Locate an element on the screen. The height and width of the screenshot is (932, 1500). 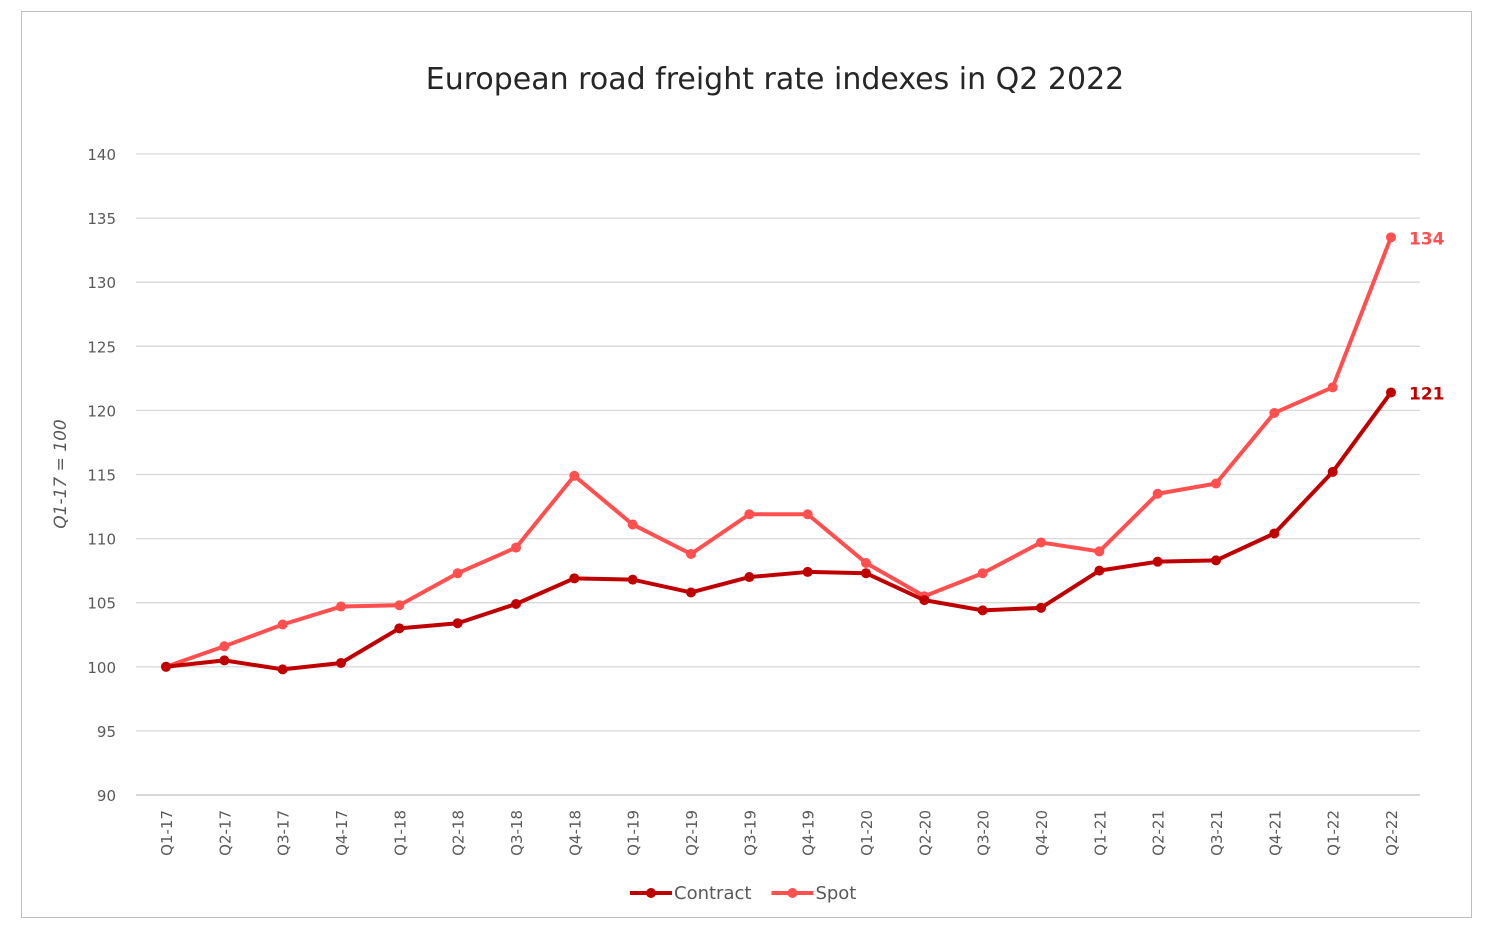
x-tick-label: Q2-19 is located at coordinates (692, 833).